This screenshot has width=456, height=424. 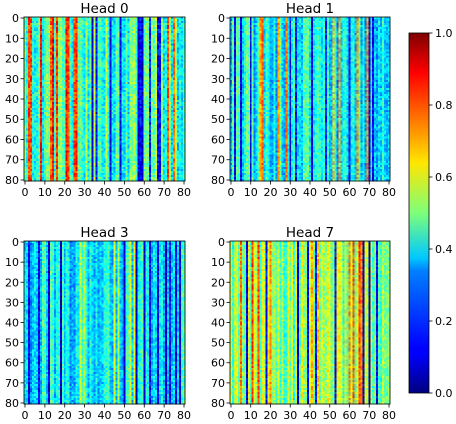 I want to click on panel-title: Head 3, so click(x=104, y=233).